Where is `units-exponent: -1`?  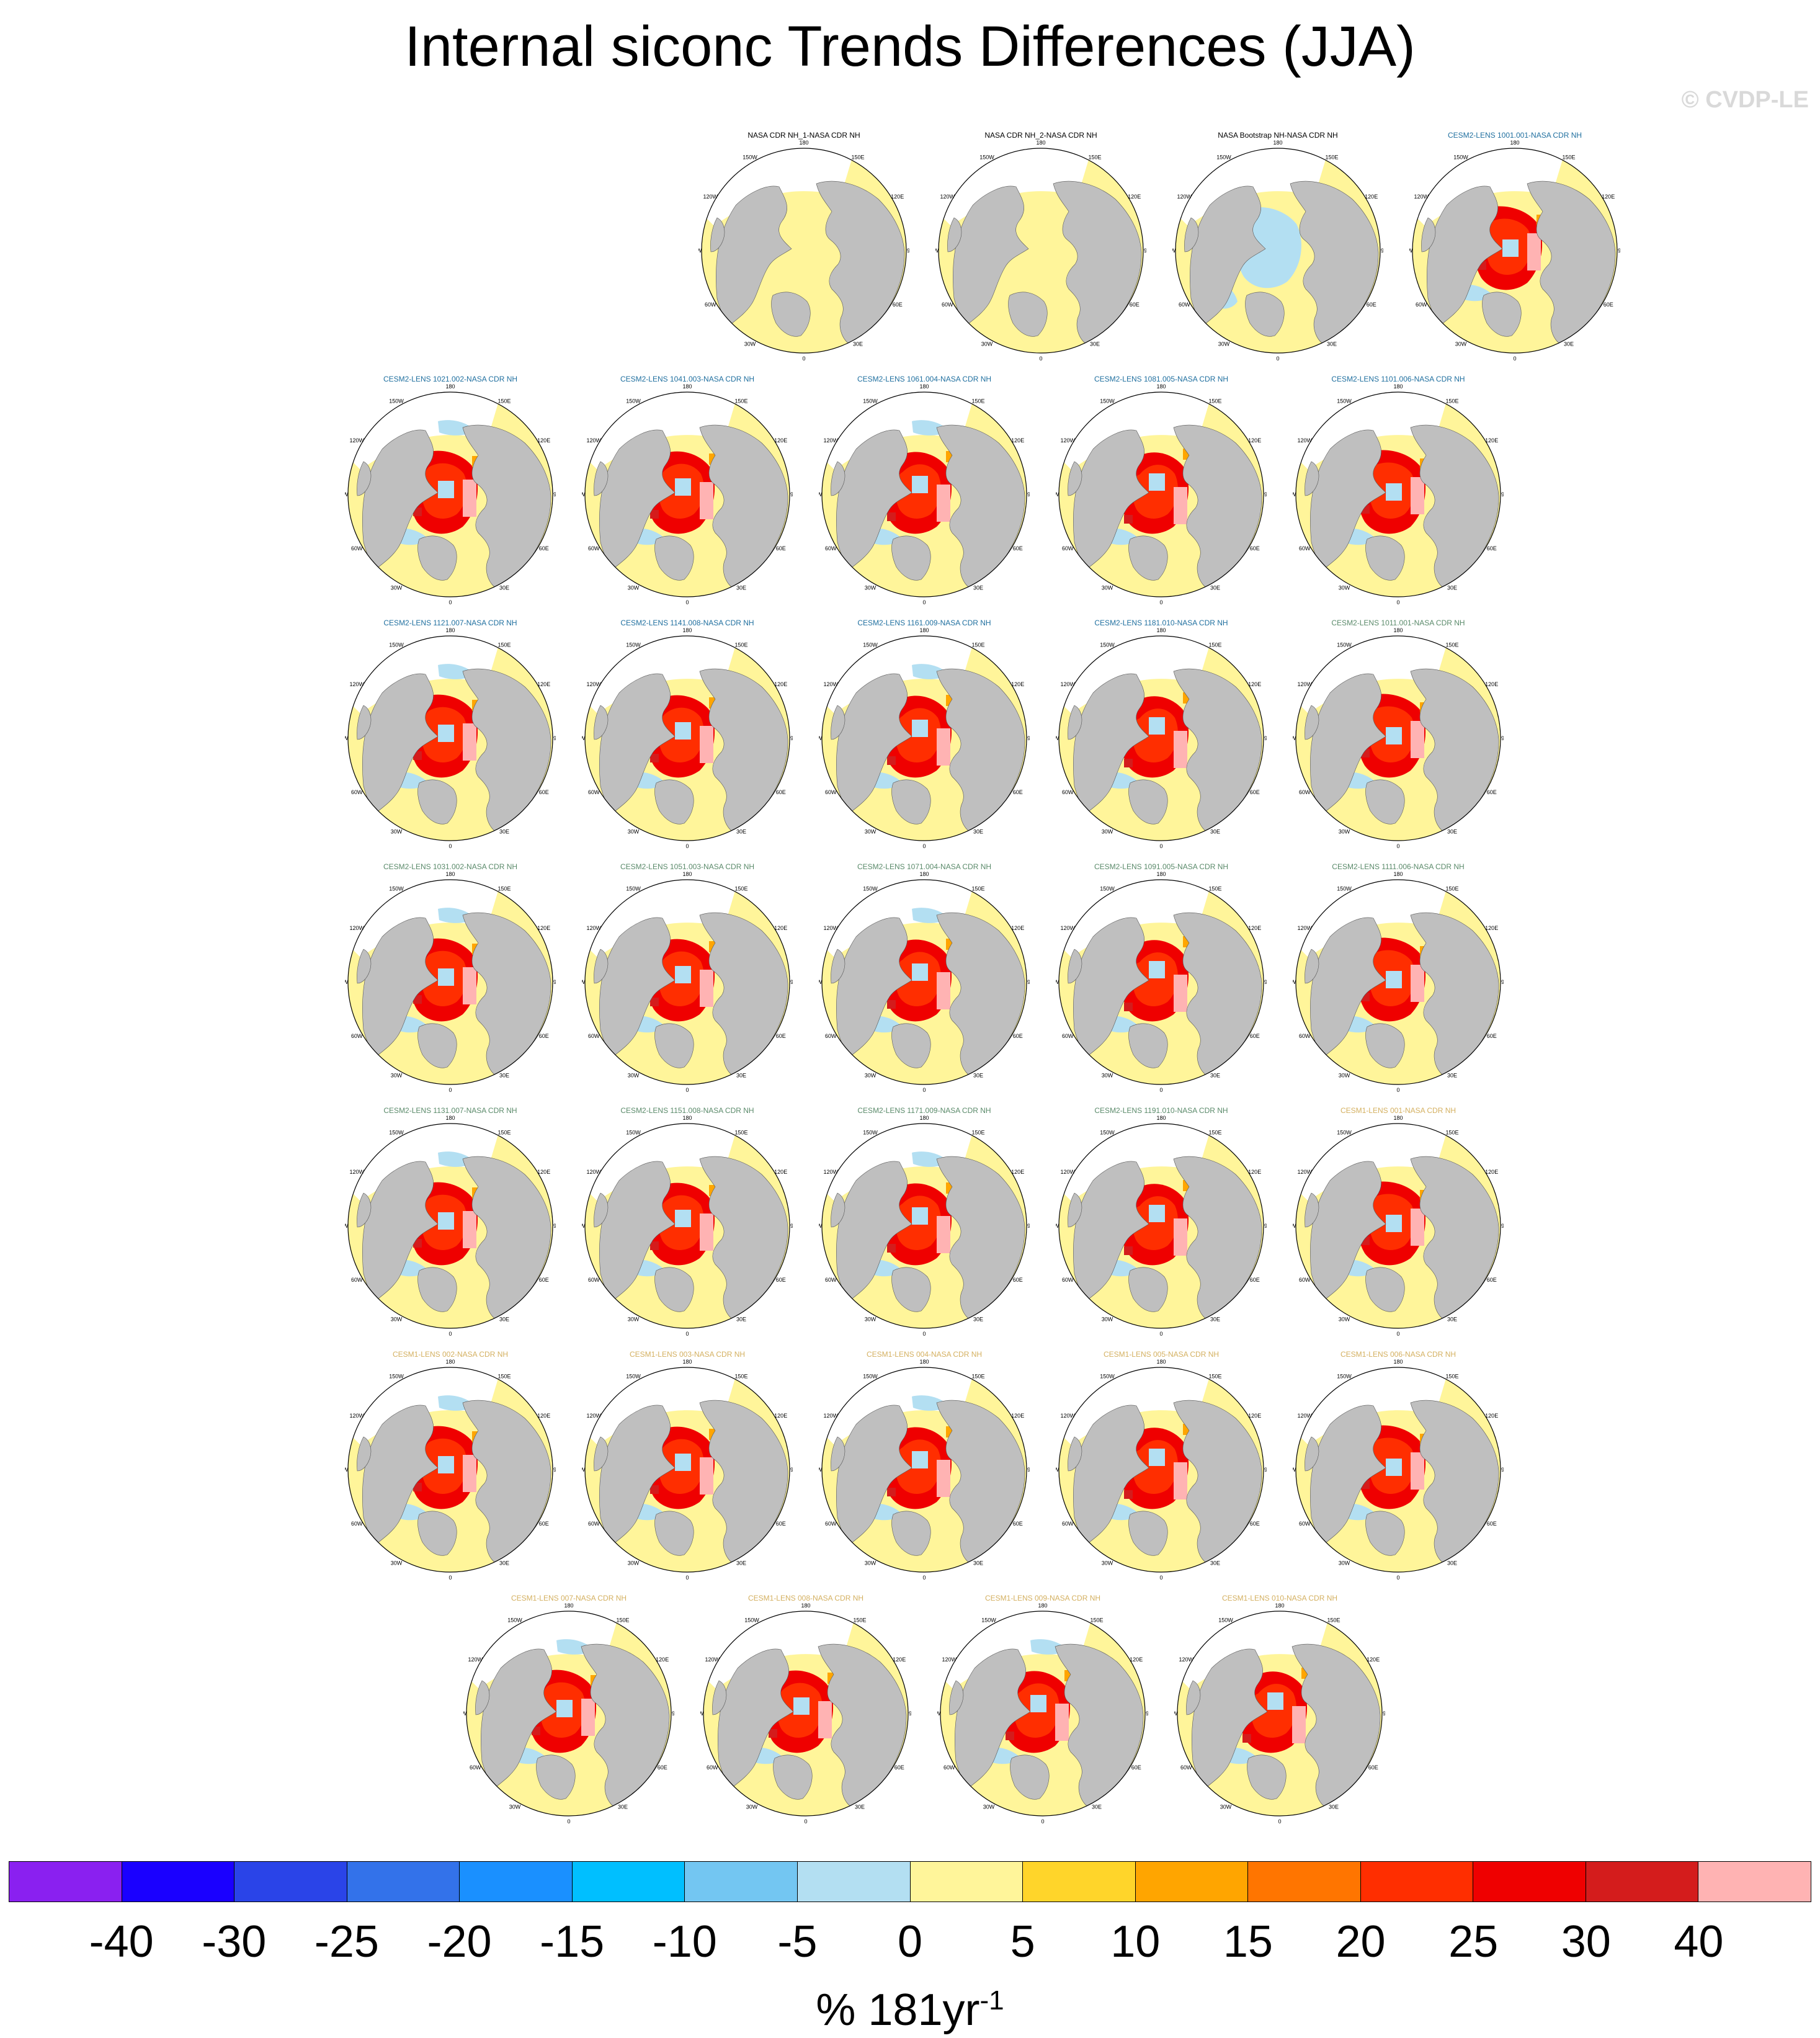 units-exponent: -1 is located at coordinates (991, 2000).